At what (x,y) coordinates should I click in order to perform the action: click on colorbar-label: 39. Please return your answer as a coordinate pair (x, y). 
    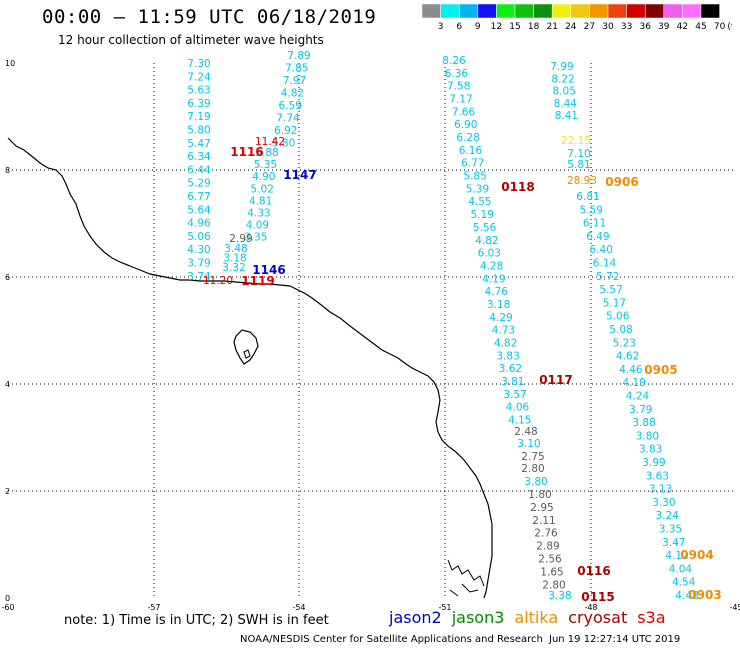
    Looking at the image, I should click on (664, 27).